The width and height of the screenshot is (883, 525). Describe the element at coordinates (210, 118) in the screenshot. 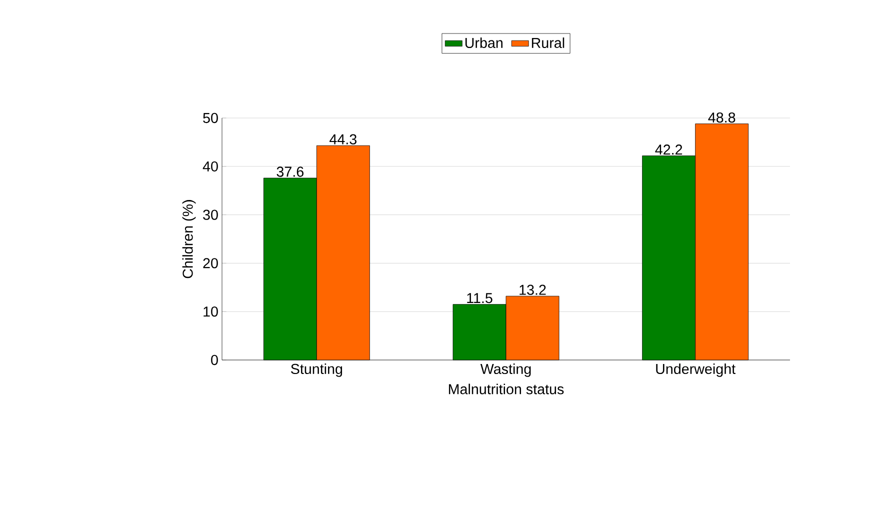

I see `y-tick-label: 50` at that location.